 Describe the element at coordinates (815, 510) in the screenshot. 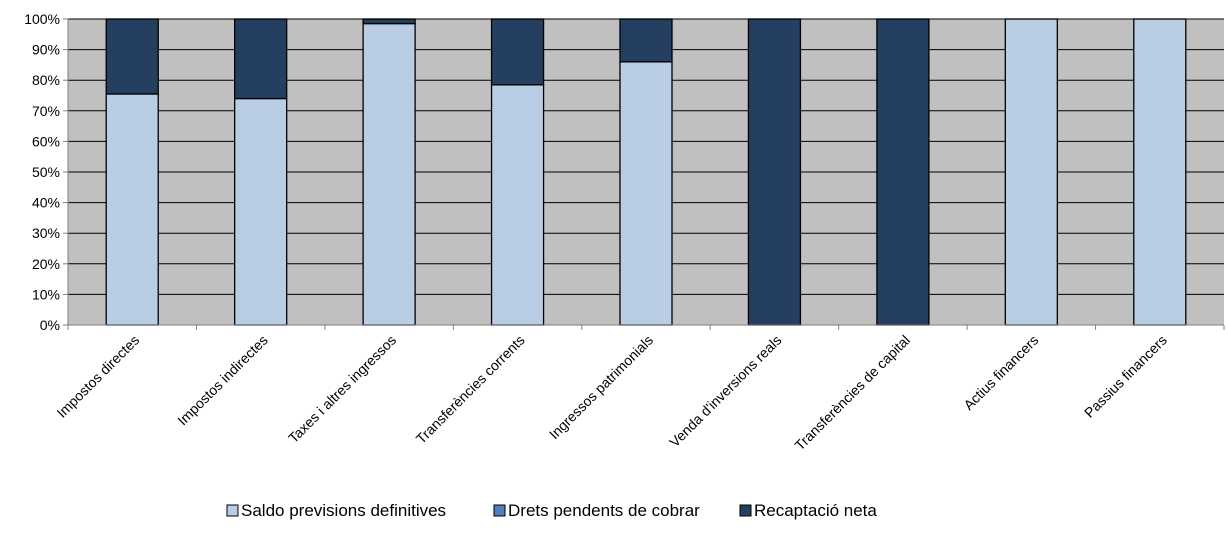

I see `legend-label: Recaptació neta` at that location.